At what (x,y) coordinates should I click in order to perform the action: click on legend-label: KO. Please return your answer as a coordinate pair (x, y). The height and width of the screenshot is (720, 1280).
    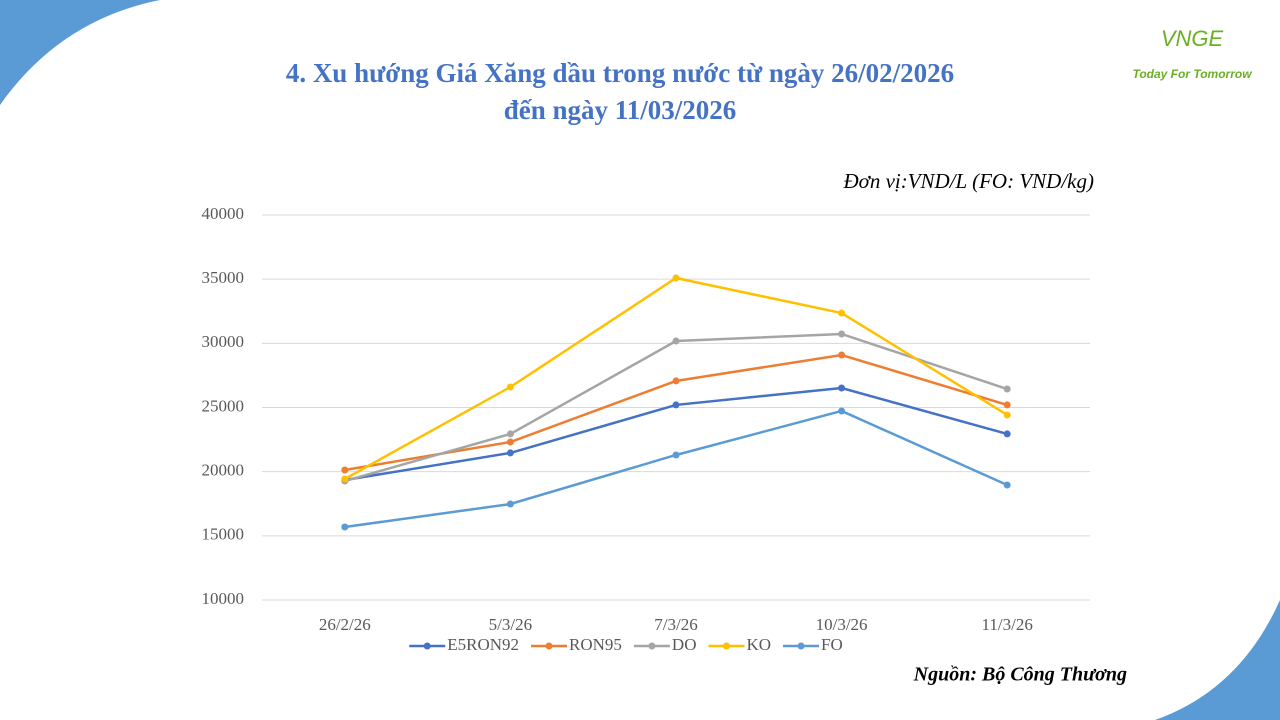
    Looking at the image, I should click on (758, 644).